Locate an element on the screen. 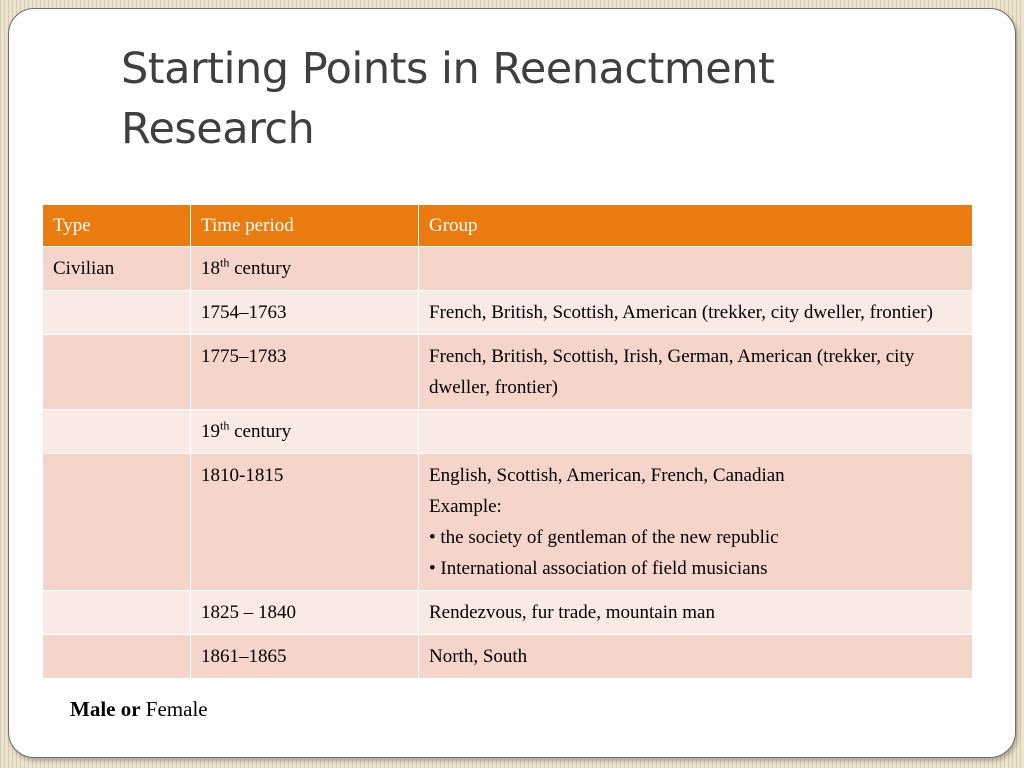 Image resolution: width=1024 pixels, height=768 pixels. cell-type: Civilian is located at coordinates (116, 268).